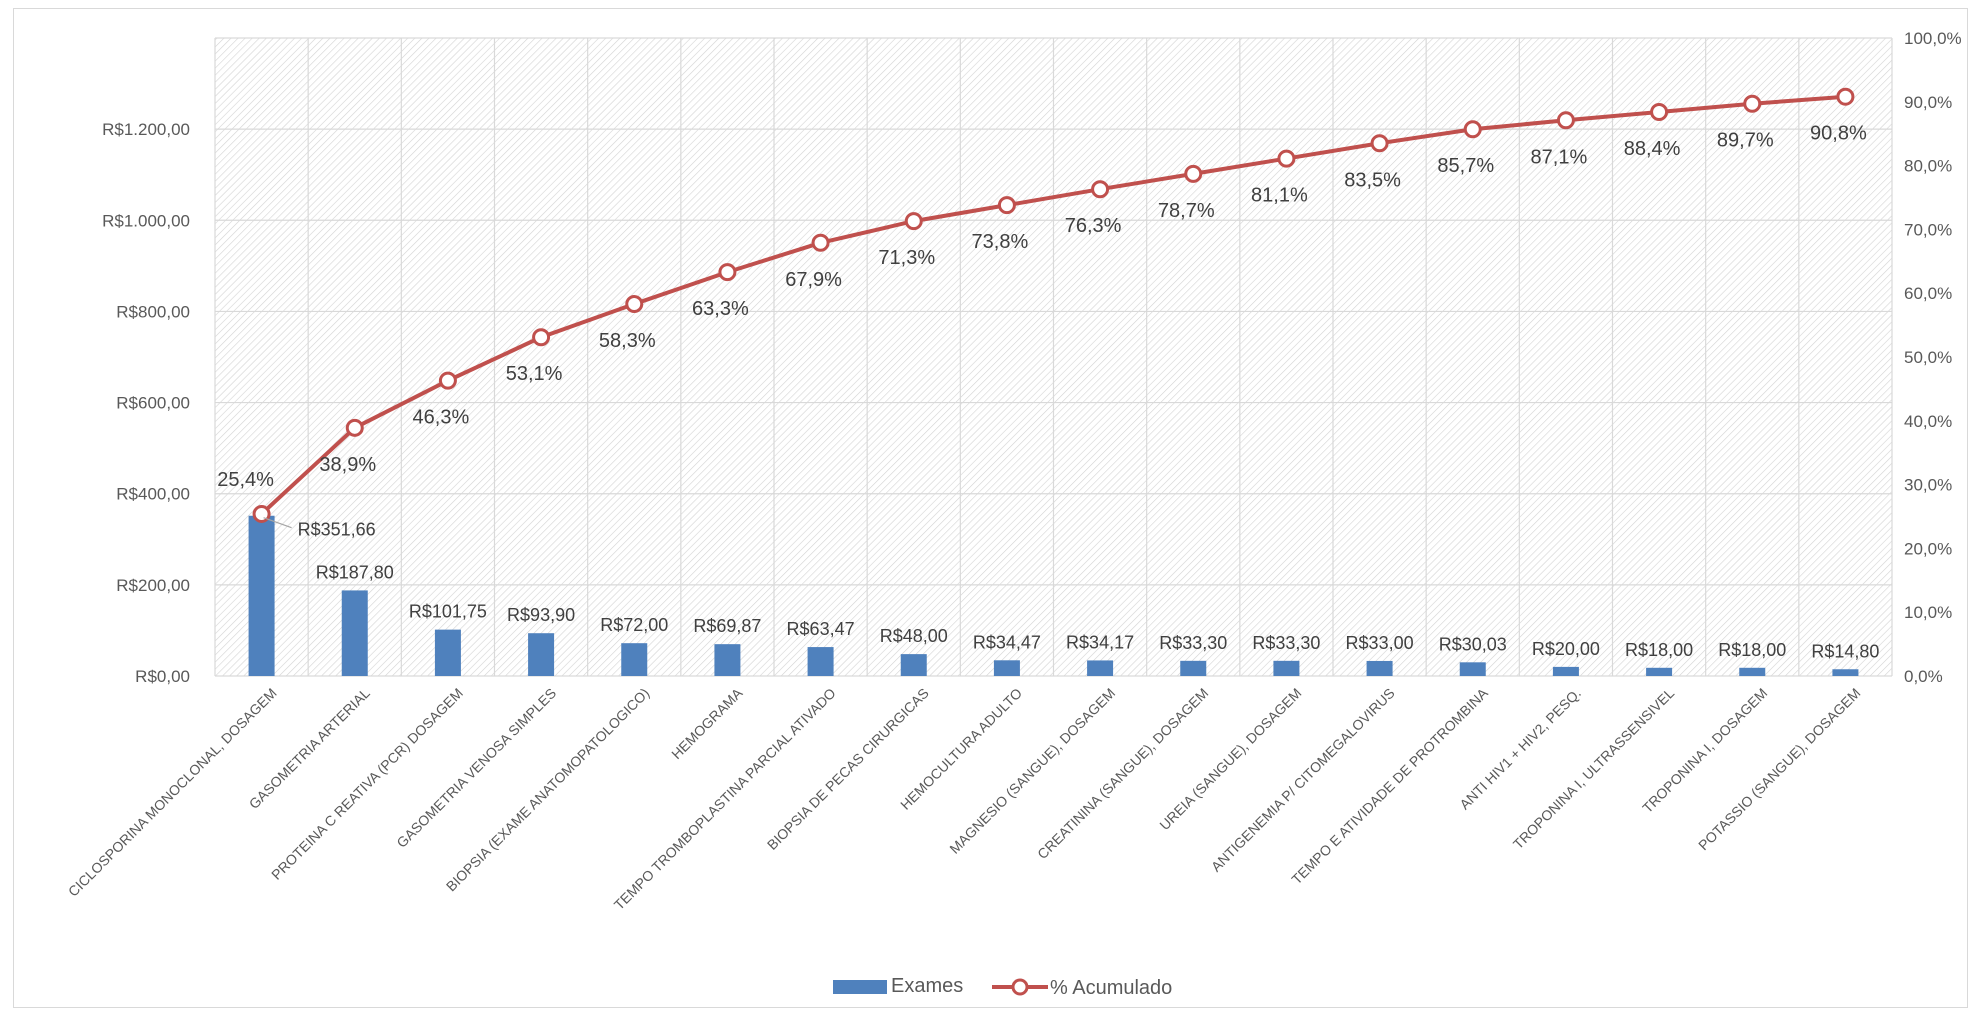 The image size is (1980, 1020). What do you see at coordinates (1928, 229) in the screenshot?
I see `y-right-tick-label: 70,0%` at bounding box center [1928, 229].